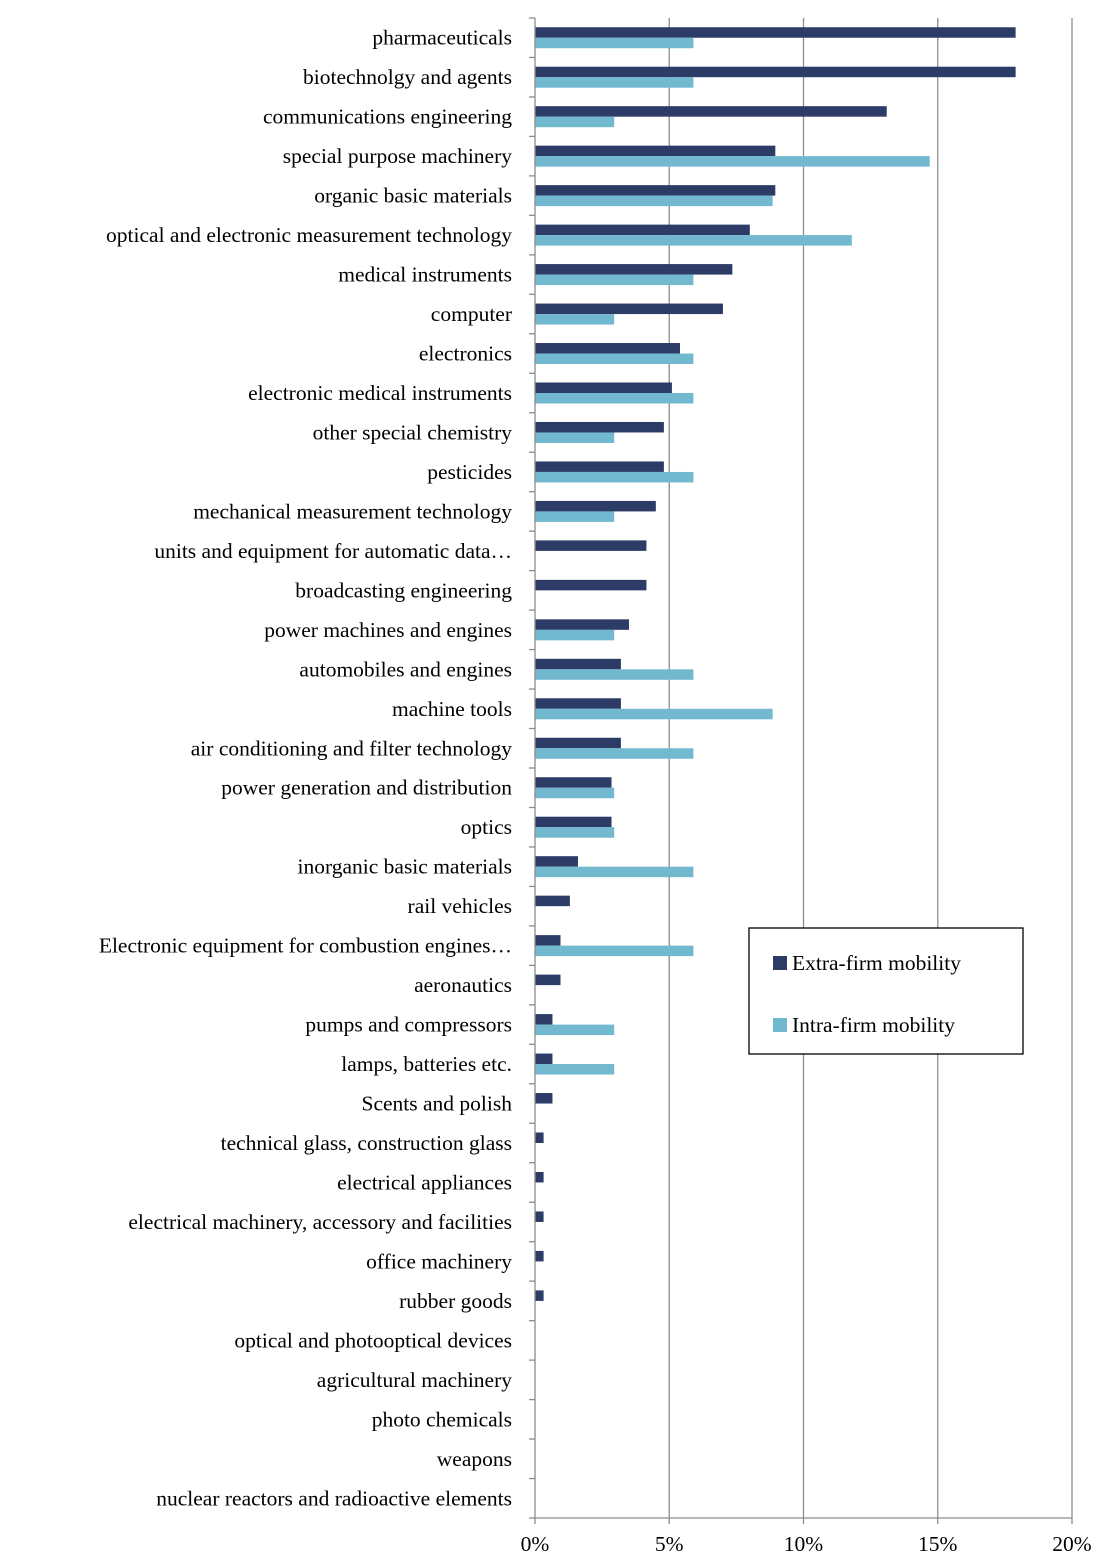 Image resolution: width=1097 pixels, height=1560 pixels. I want to click on category-label: electronic medical instruments, so click(380, 393).